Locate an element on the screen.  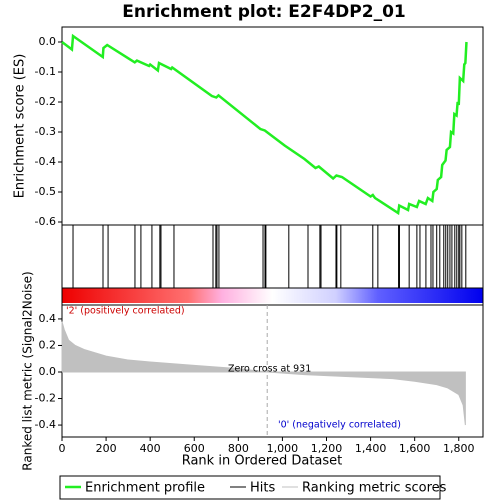
y-tick-label: 0.2 is located at coordinates (48, 344).